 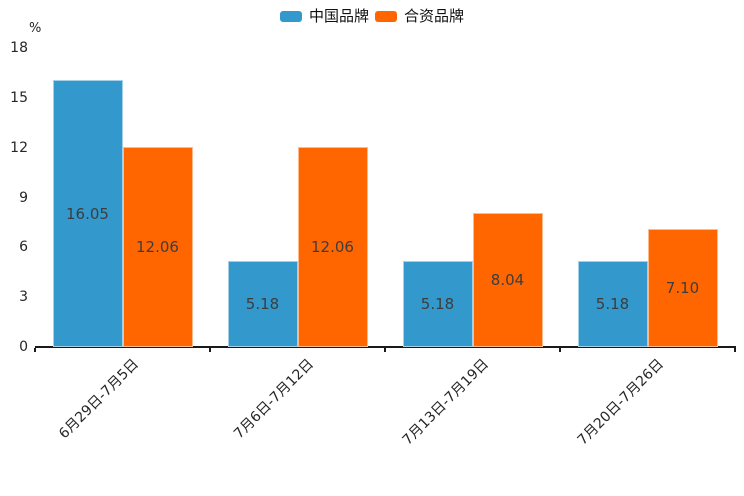 What do you see at coordinates (23, 197) in the screenshot?
I see `y-axis-tick-label: 9` at bounding box center [23, 197].